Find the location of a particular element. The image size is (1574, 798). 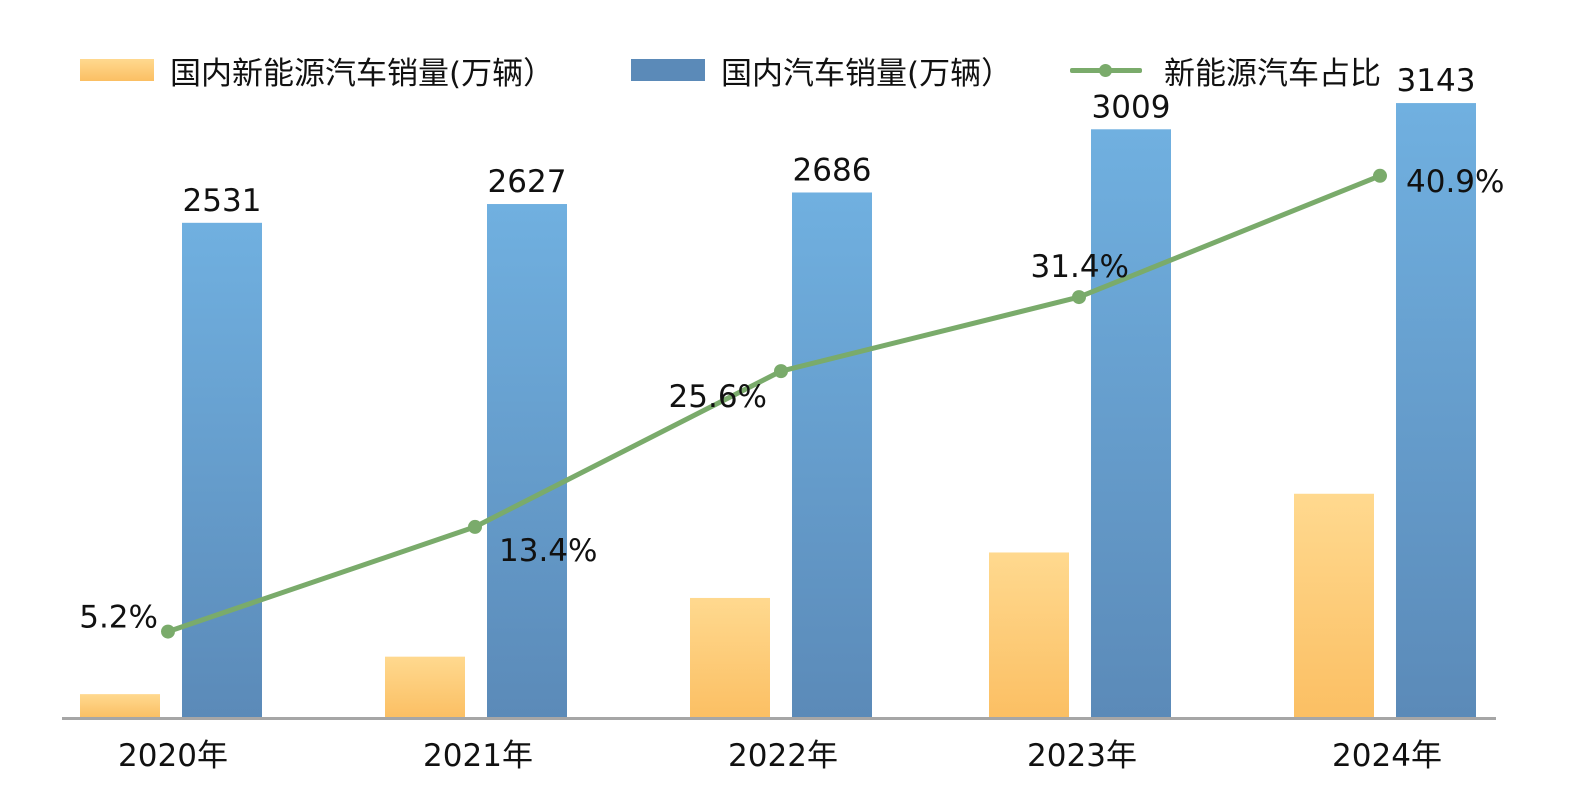

x-tick-label-1: 2021年 is located at coordinates (478, 756).